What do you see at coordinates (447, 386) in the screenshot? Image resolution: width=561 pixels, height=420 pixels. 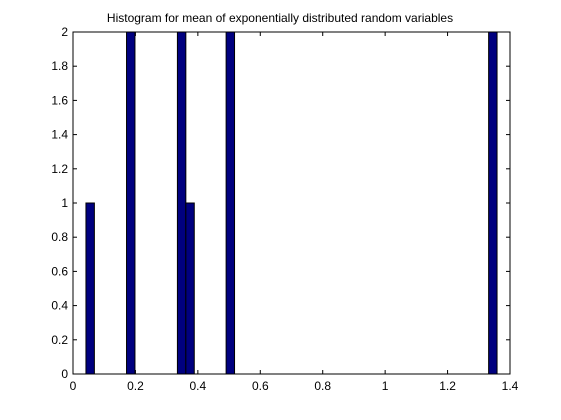 I see `x-tick-label: 1.2` at bounding box center [447, 386].